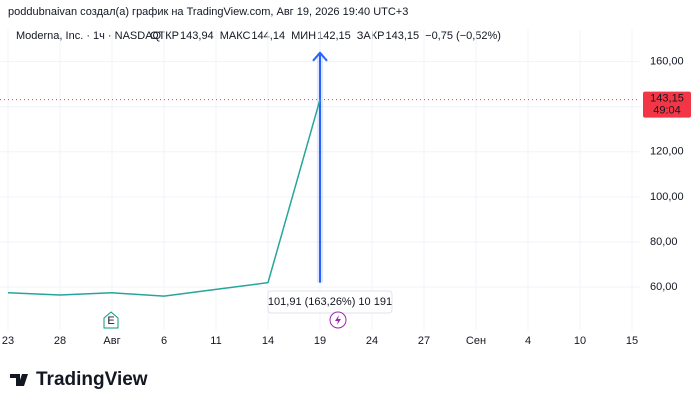 Image resolution: width=696 pixels, height=404 pixels. Describe the element at coordinates (580, 341) in the screenshot. I see `x-tick-label: 10` at that location.